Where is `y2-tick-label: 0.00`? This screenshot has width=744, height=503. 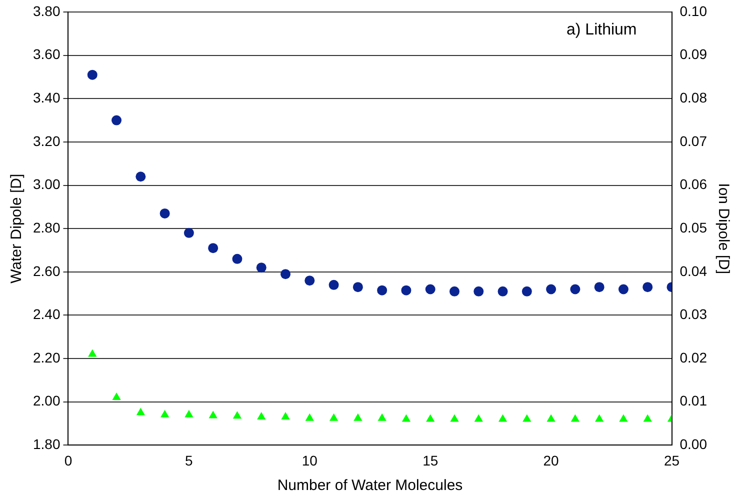 y2-tick-label: 0.00 is located at coordinates (694, 444).